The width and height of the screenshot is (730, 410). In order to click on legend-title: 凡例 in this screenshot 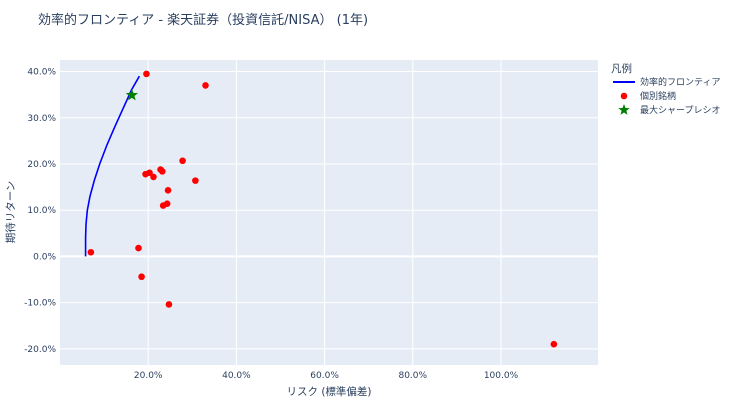, I will do `click(621, 68)`.